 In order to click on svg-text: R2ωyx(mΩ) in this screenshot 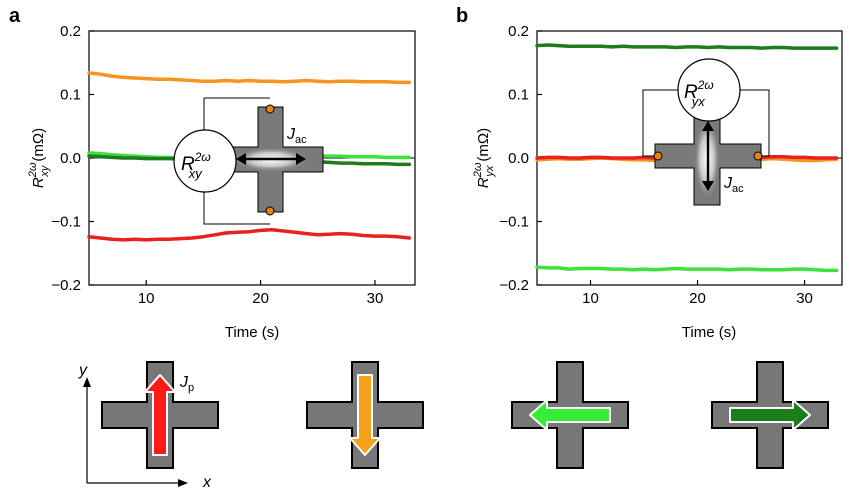, I will do `click(484, 158)`.